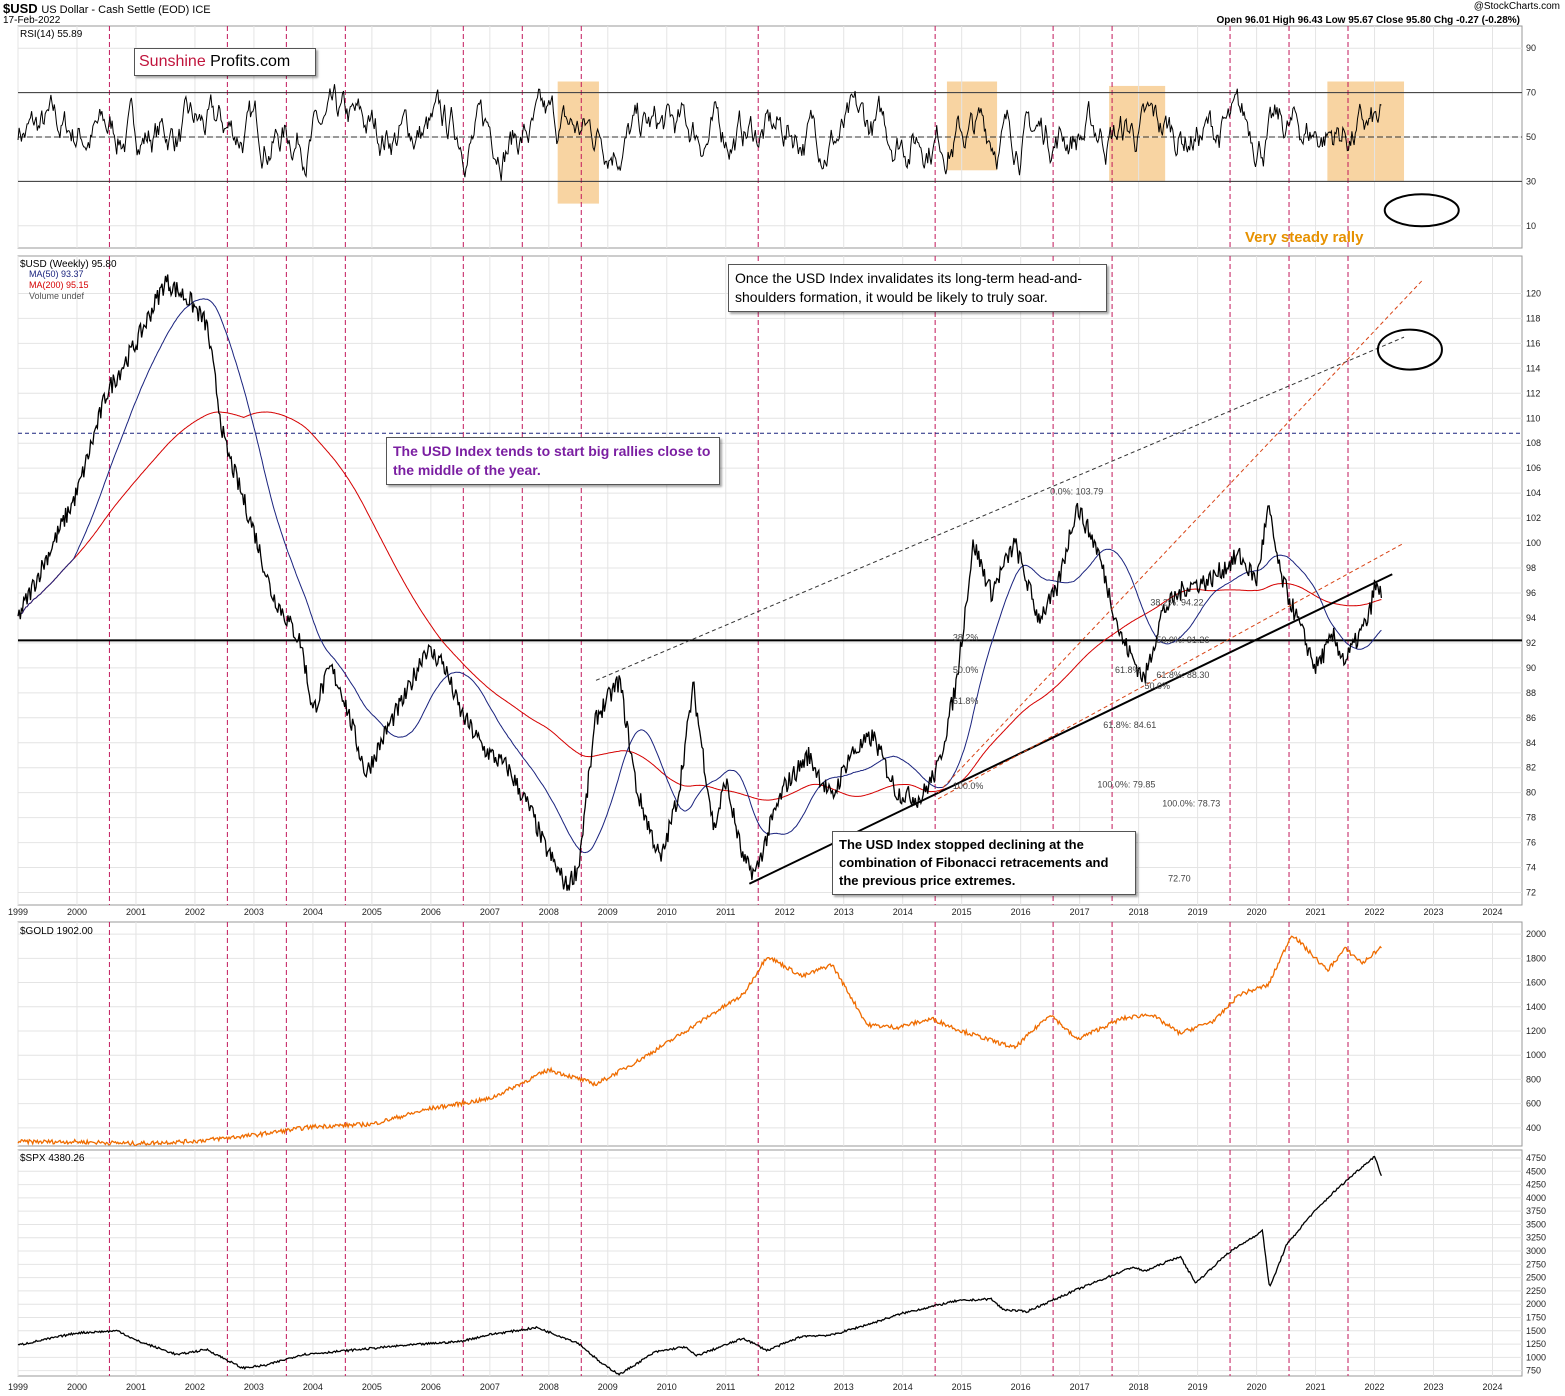 This screenshot has height=1396, width=1565. Describe the element at coordinates (1409, 349) in the screenshot. I see `target-ellipse` at that location.